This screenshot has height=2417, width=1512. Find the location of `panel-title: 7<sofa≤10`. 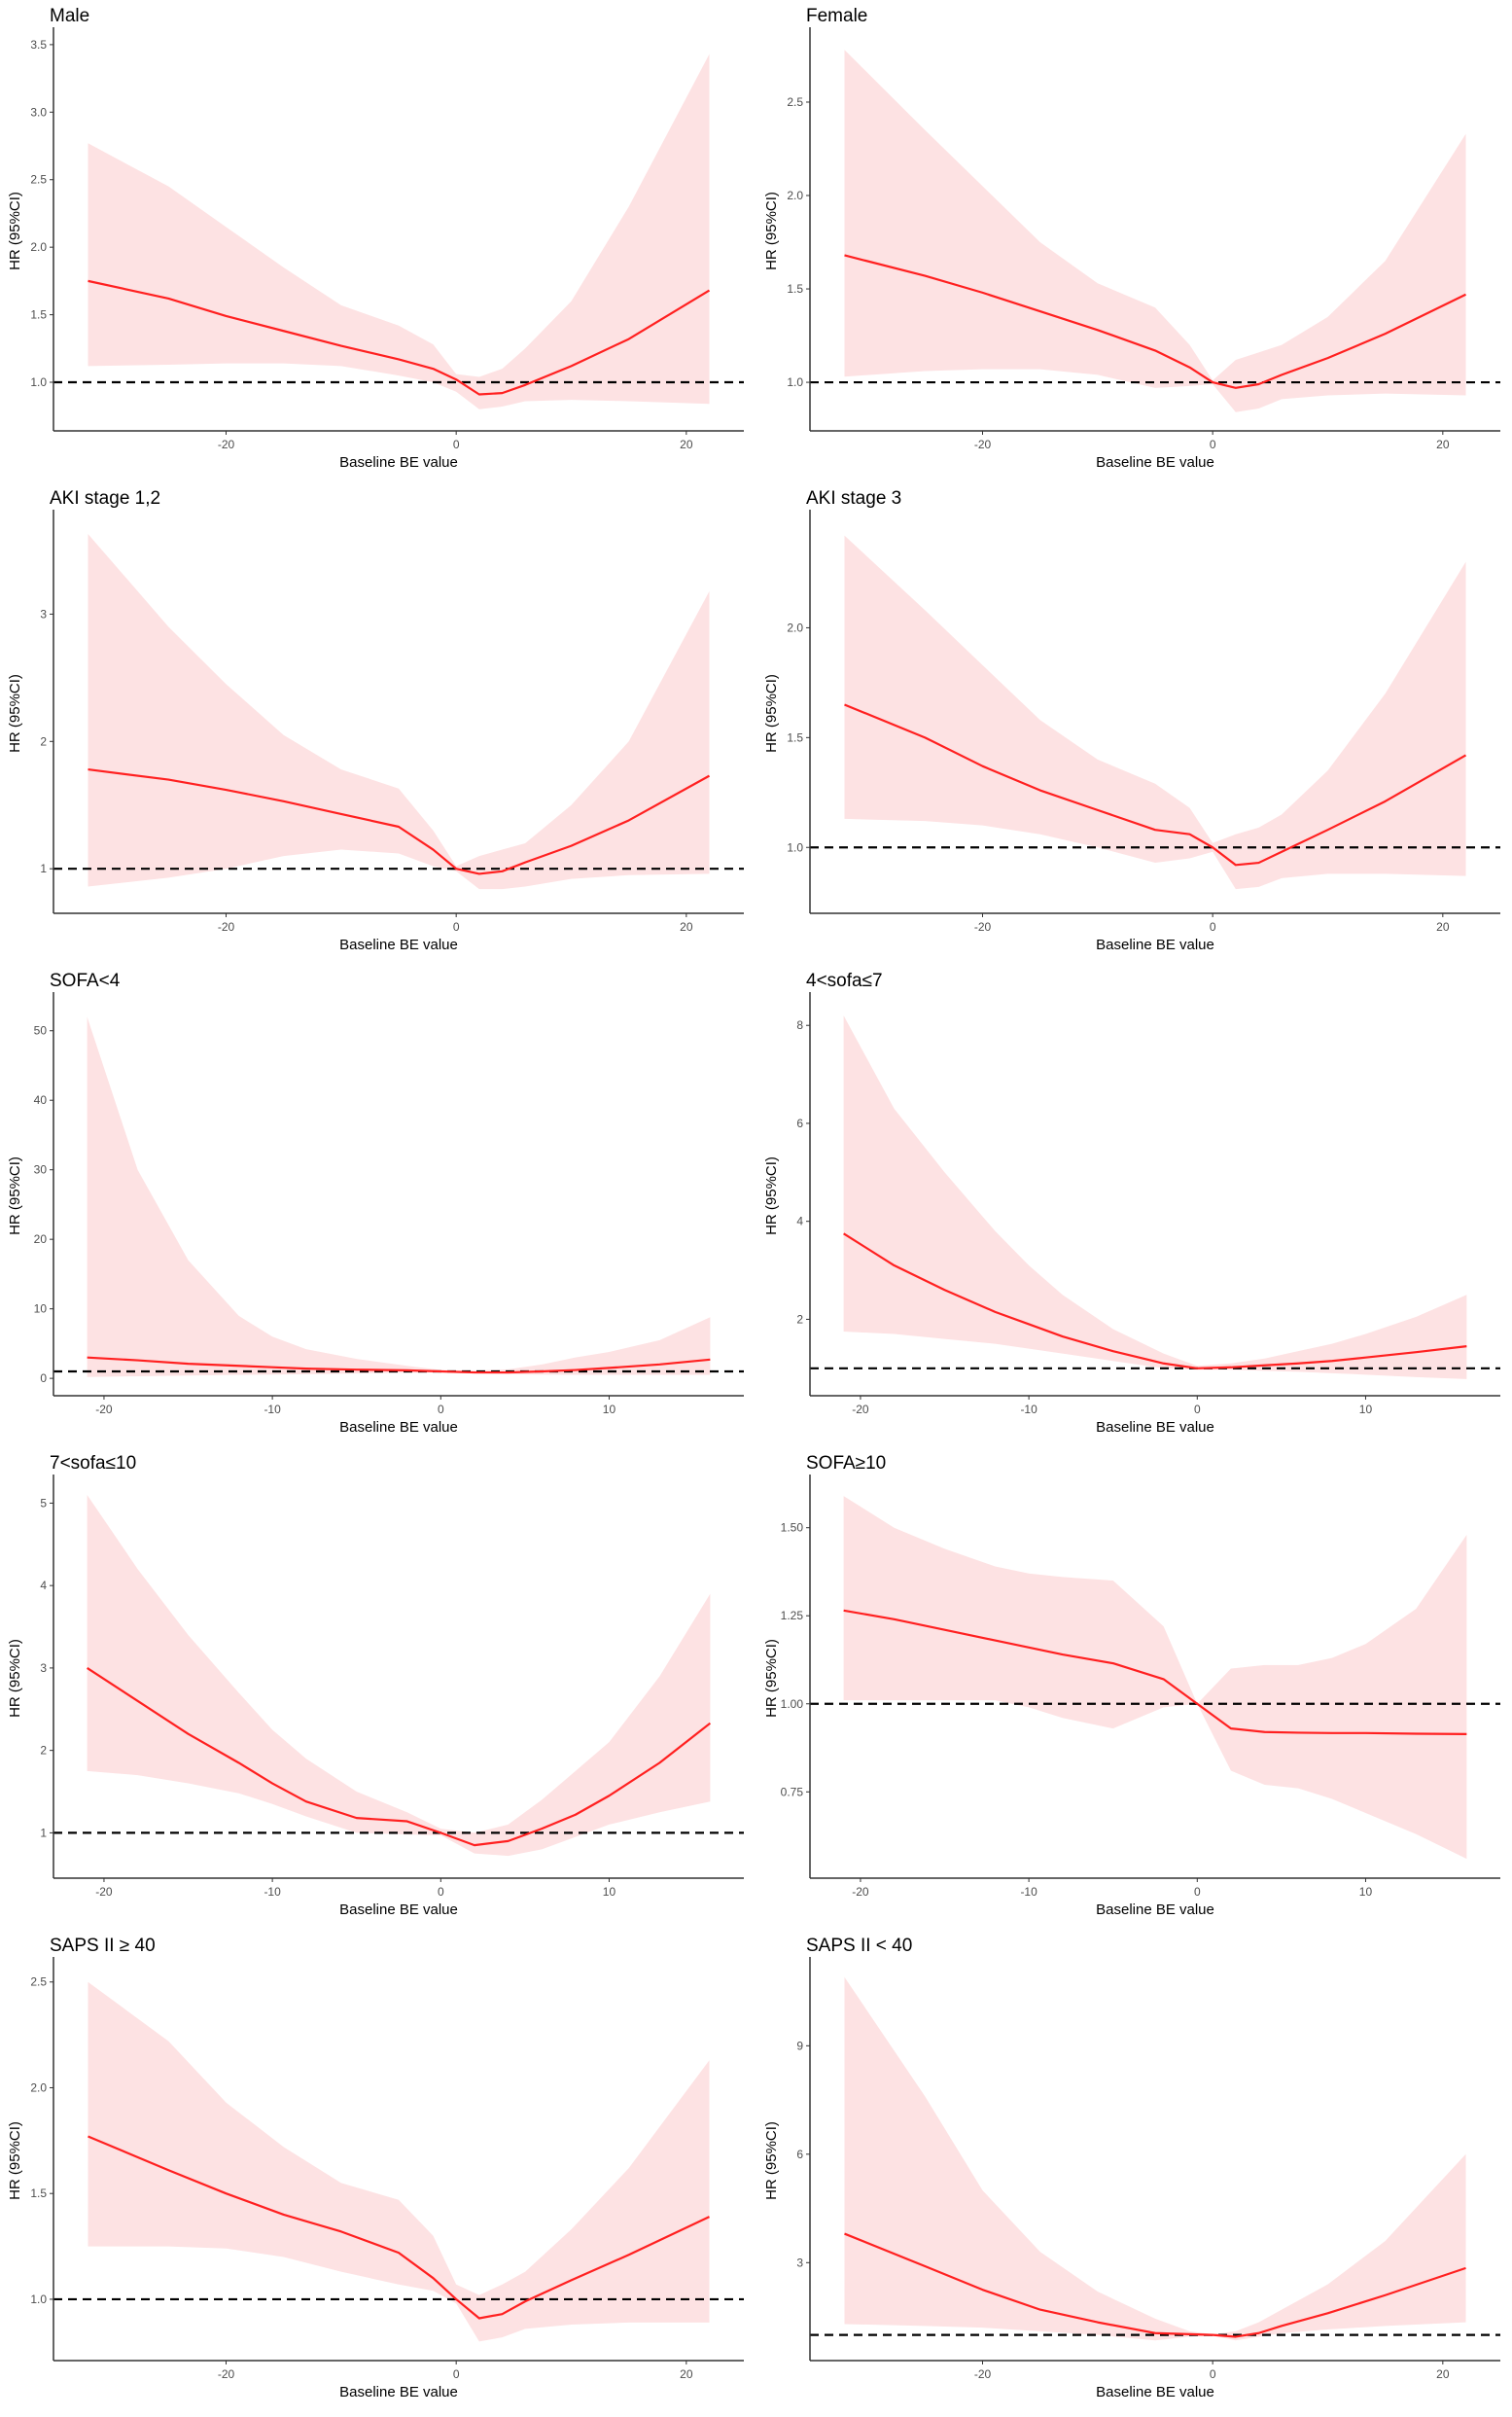

panel-title: 7<sofa≤10 is located at coordinates (93, 1464).